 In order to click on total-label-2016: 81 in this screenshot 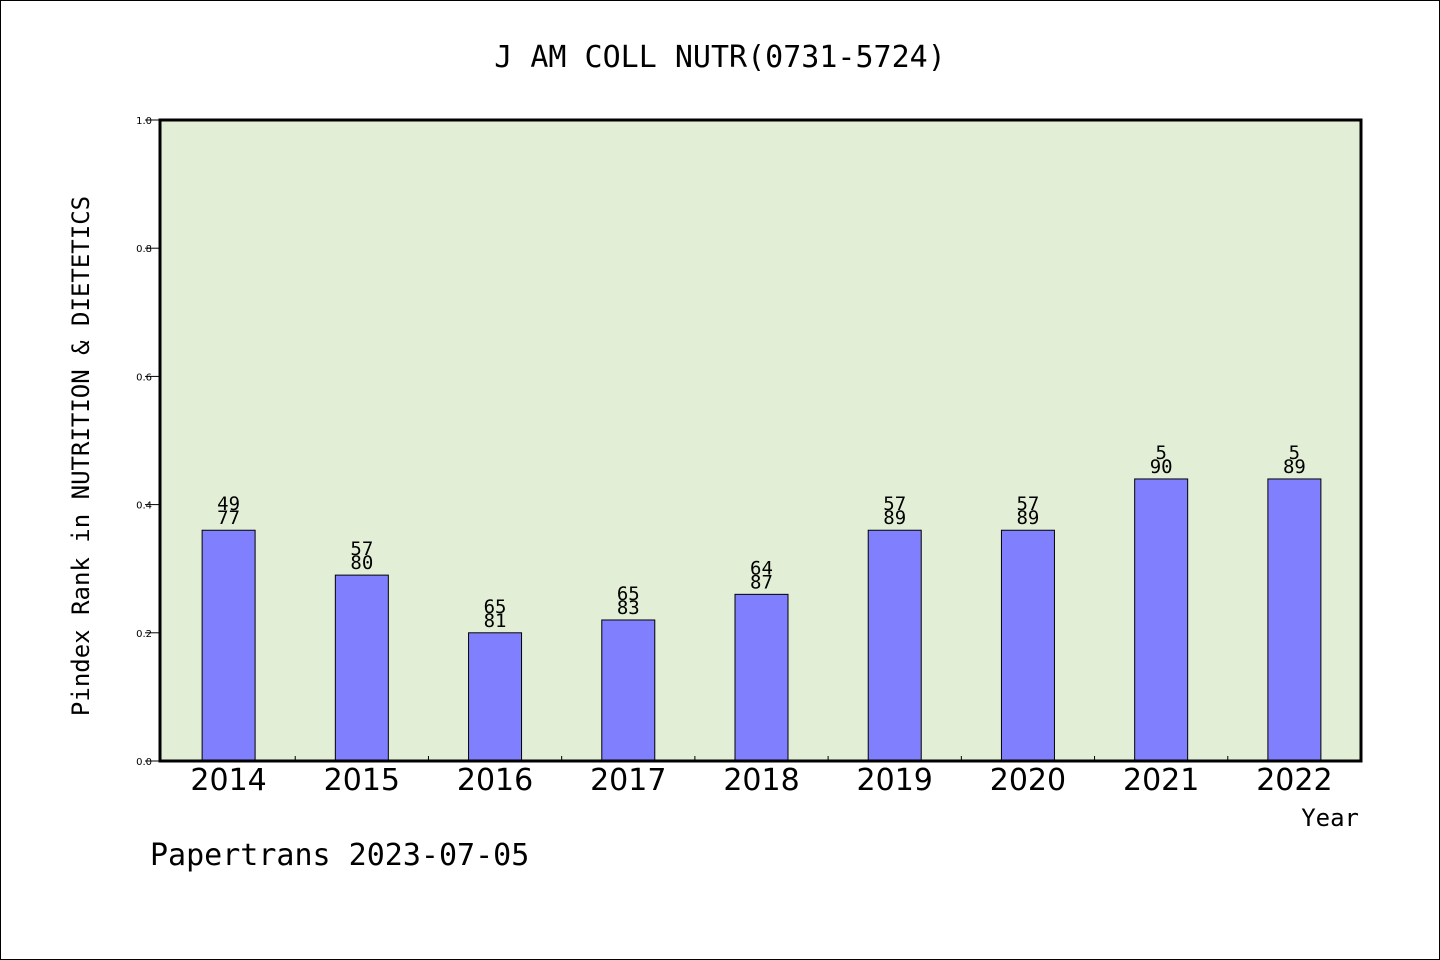, I will do `click(495, 621)`.